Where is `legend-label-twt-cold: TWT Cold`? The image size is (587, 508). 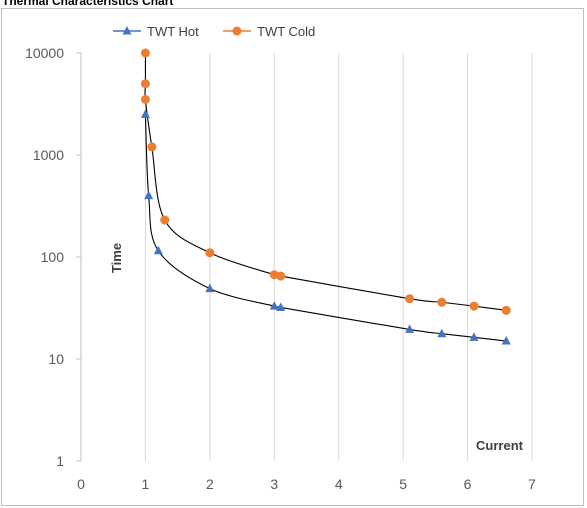
legend-label-twt-cold: TWT Cold is located at coordinates (286, 31).